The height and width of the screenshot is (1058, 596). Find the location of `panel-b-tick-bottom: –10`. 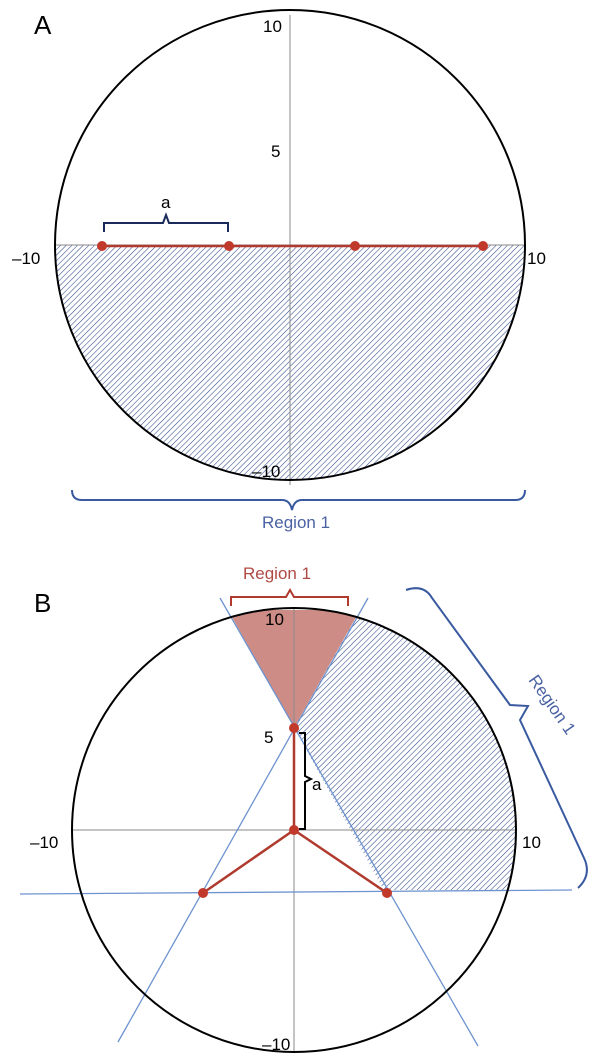

panel-b-tick-bottom: –10 is located at coordinates (276, 1044).